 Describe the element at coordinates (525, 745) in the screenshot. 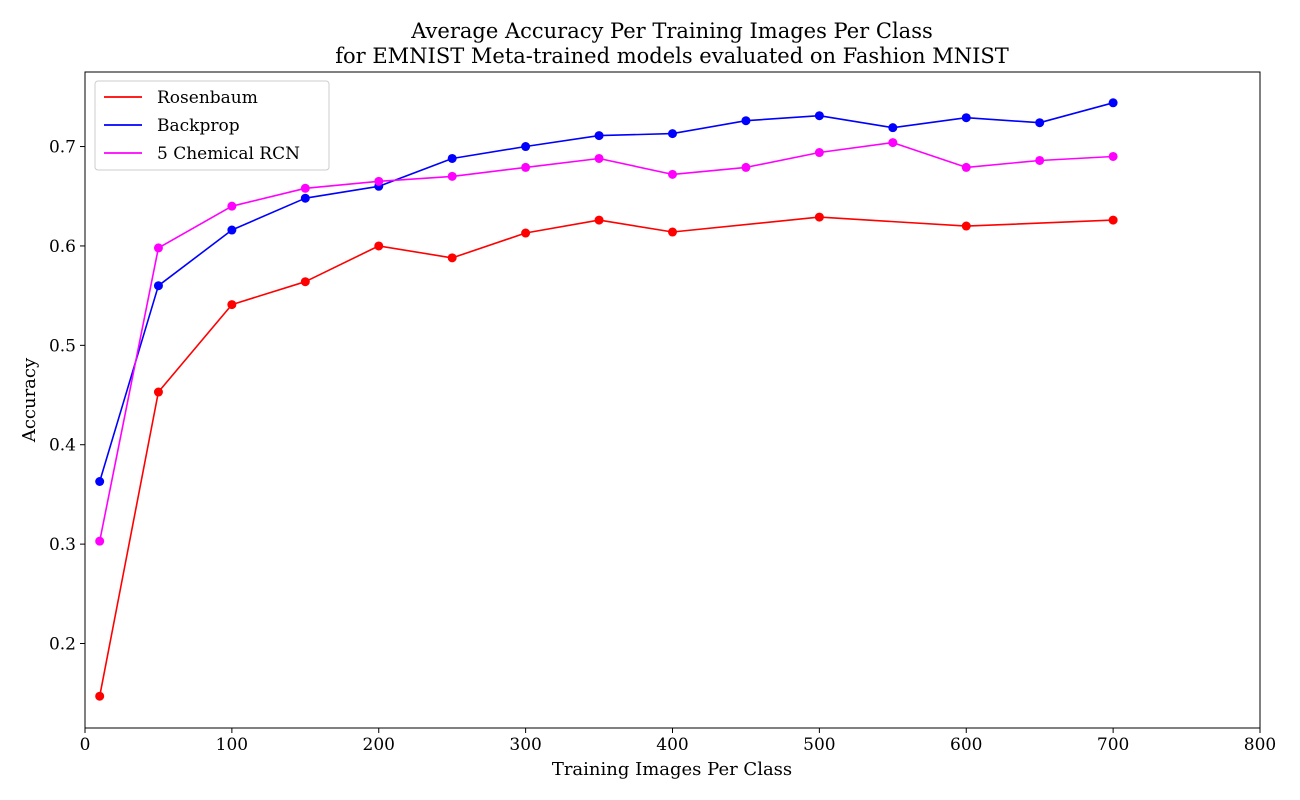

I see `x-tick-label: 300` at that location.